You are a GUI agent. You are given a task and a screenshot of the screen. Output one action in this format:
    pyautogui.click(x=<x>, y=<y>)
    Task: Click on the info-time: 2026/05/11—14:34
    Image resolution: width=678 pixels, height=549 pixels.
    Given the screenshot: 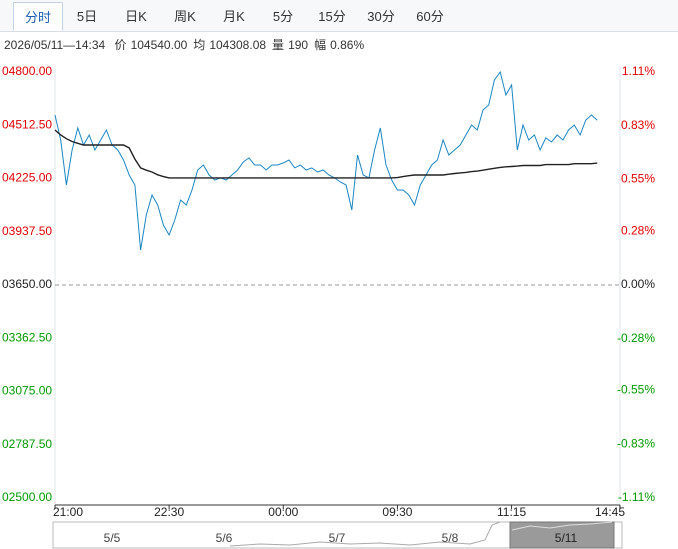 What is the action you would take?
    pyautogui.click(x=55, y=45)
    